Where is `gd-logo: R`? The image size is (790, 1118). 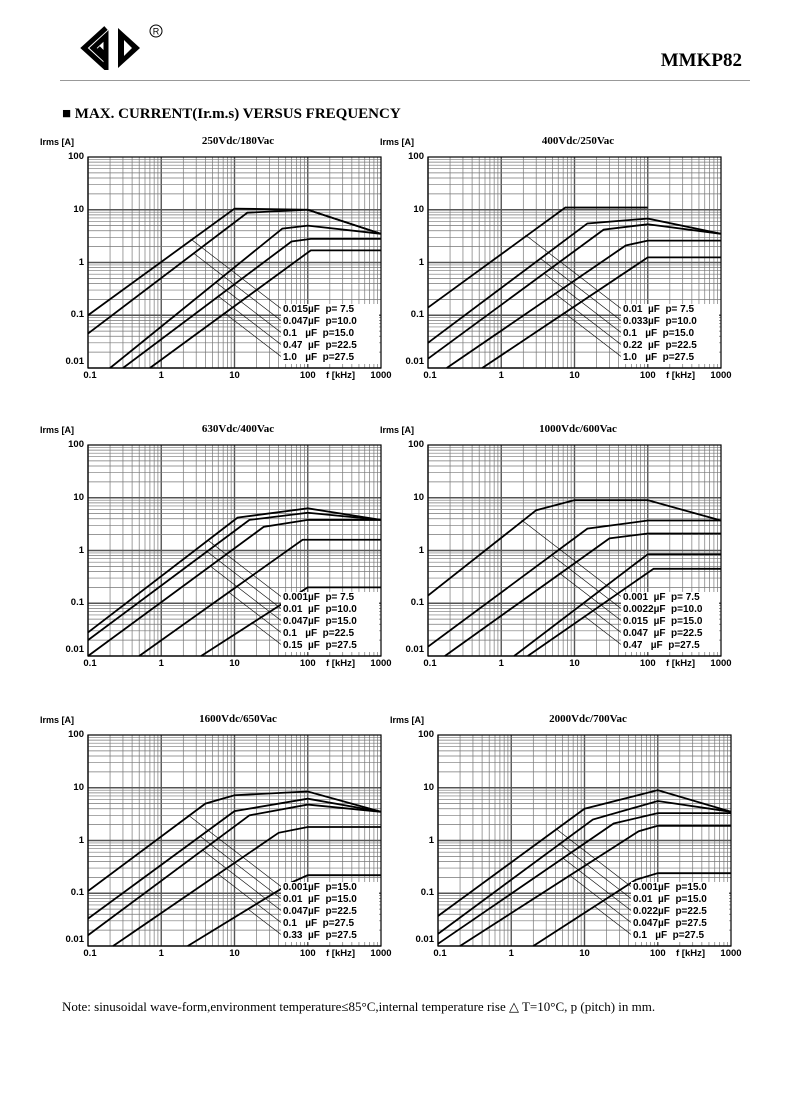 gd-logo: R is located at coordinates (121, 47).